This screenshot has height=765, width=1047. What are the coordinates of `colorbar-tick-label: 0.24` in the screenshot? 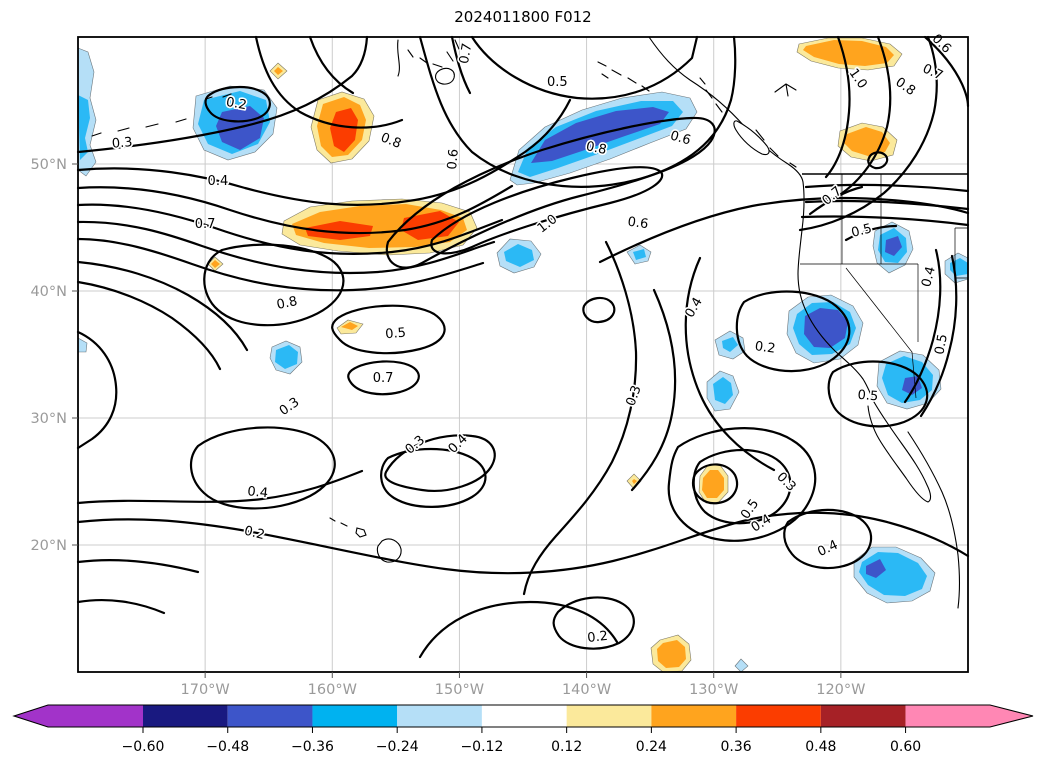 It's located at (651, 747).